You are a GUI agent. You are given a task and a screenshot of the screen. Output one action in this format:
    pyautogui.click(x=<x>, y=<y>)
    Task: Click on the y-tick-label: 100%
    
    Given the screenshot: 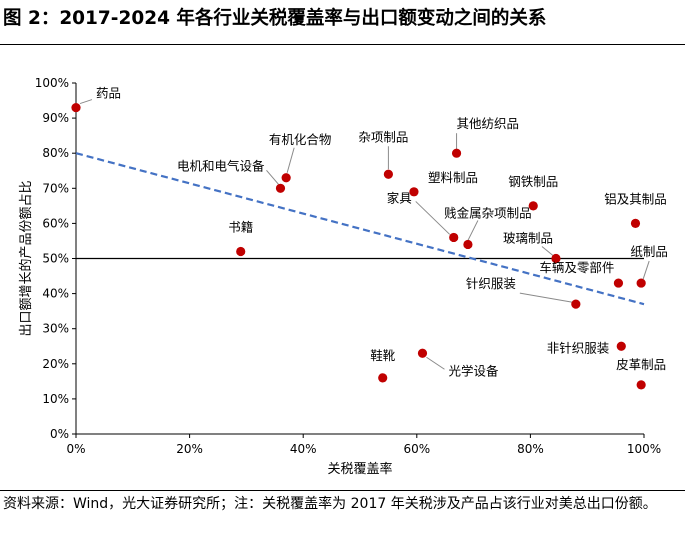 What is the action you would take?
    pyautogui.click(x=52, y=83)
    